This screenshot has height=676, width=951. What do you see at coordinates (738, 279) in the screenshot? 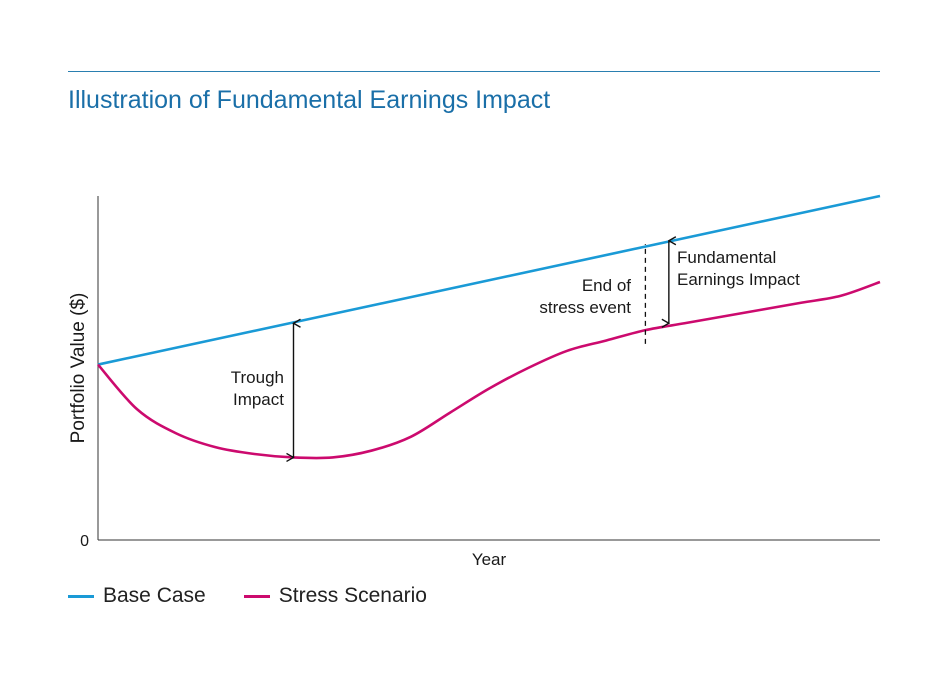
I see `fundamental-impact-label-line-2: Earnings Impact` at bounding box center [738, 279].